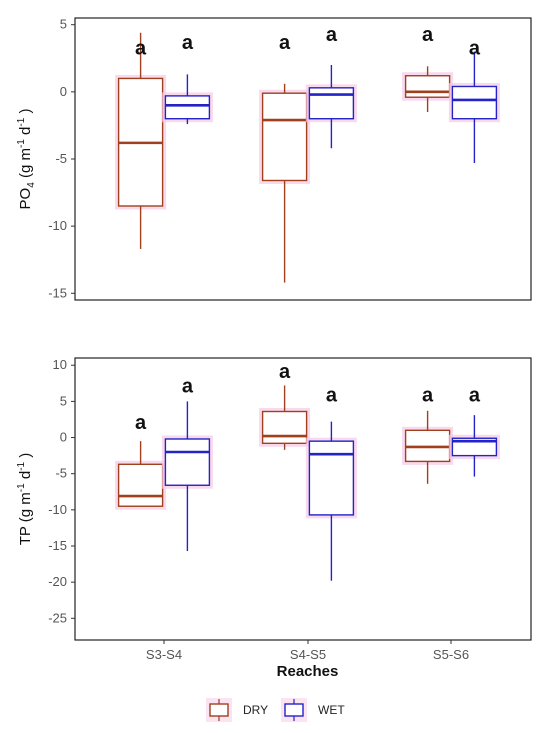 This screenshot has width=550, height=733. I want to click on legend: DRY WET, so click(275, 710).